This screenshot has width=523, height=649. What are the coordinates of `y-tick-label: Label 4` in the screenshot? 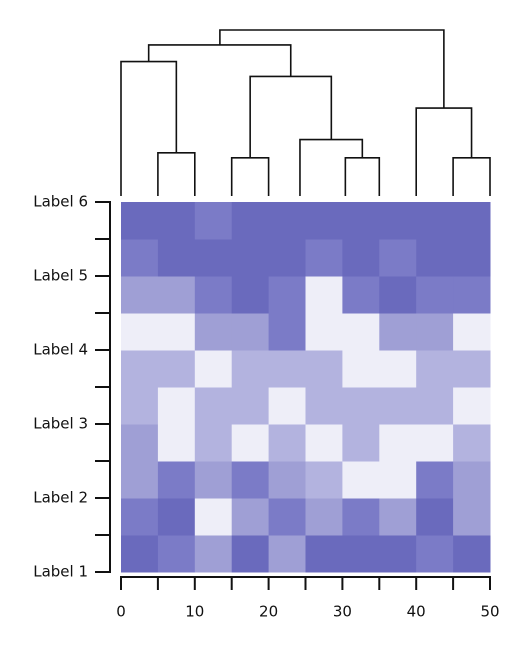 It's located at (60, 350).